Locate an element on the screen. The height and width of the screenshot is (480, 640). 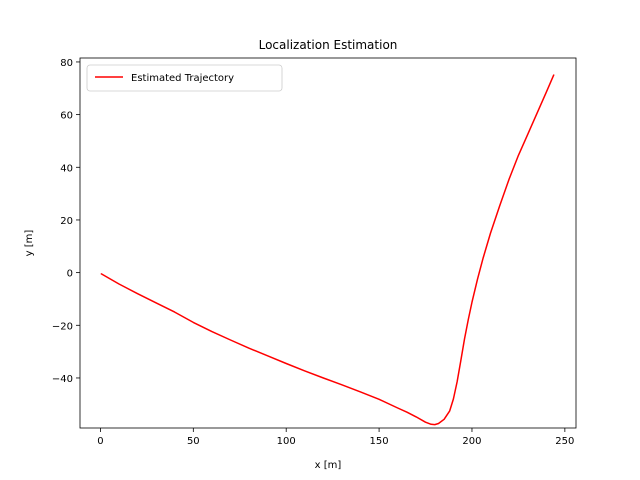
y-tick-label: 80 is located at coordinates (66, 63).